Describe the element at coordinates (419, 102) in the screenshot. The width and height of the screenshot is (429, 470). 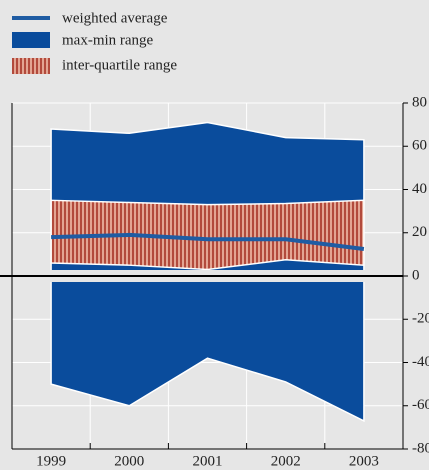
I see `y-tick-label: 80` at that location.